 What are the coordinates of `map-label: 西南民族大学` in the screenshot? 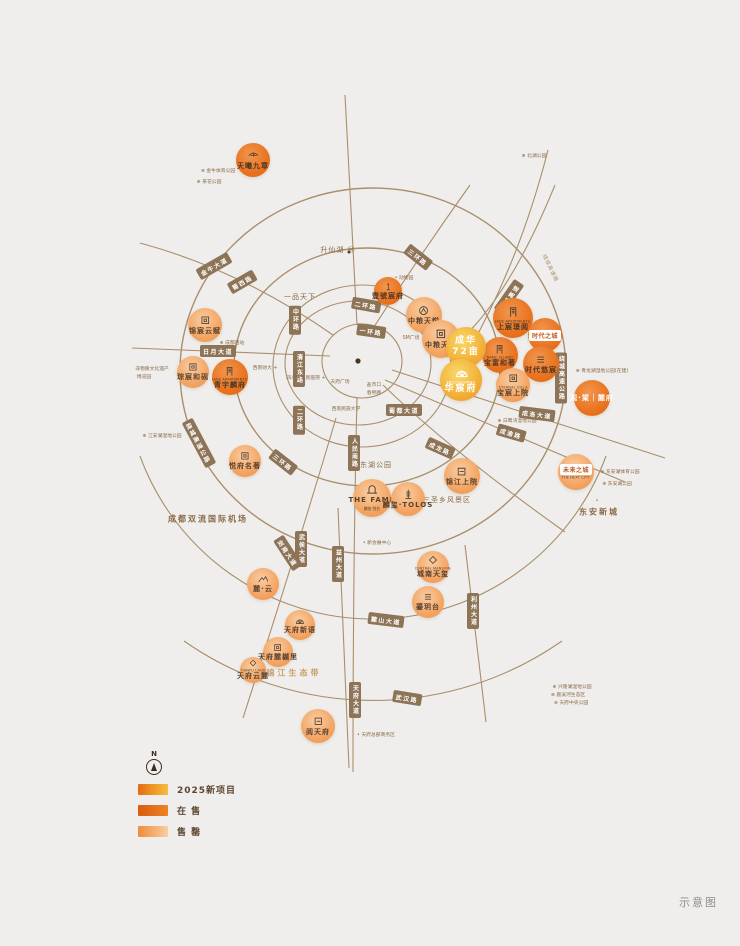 It's located at (346, 409).